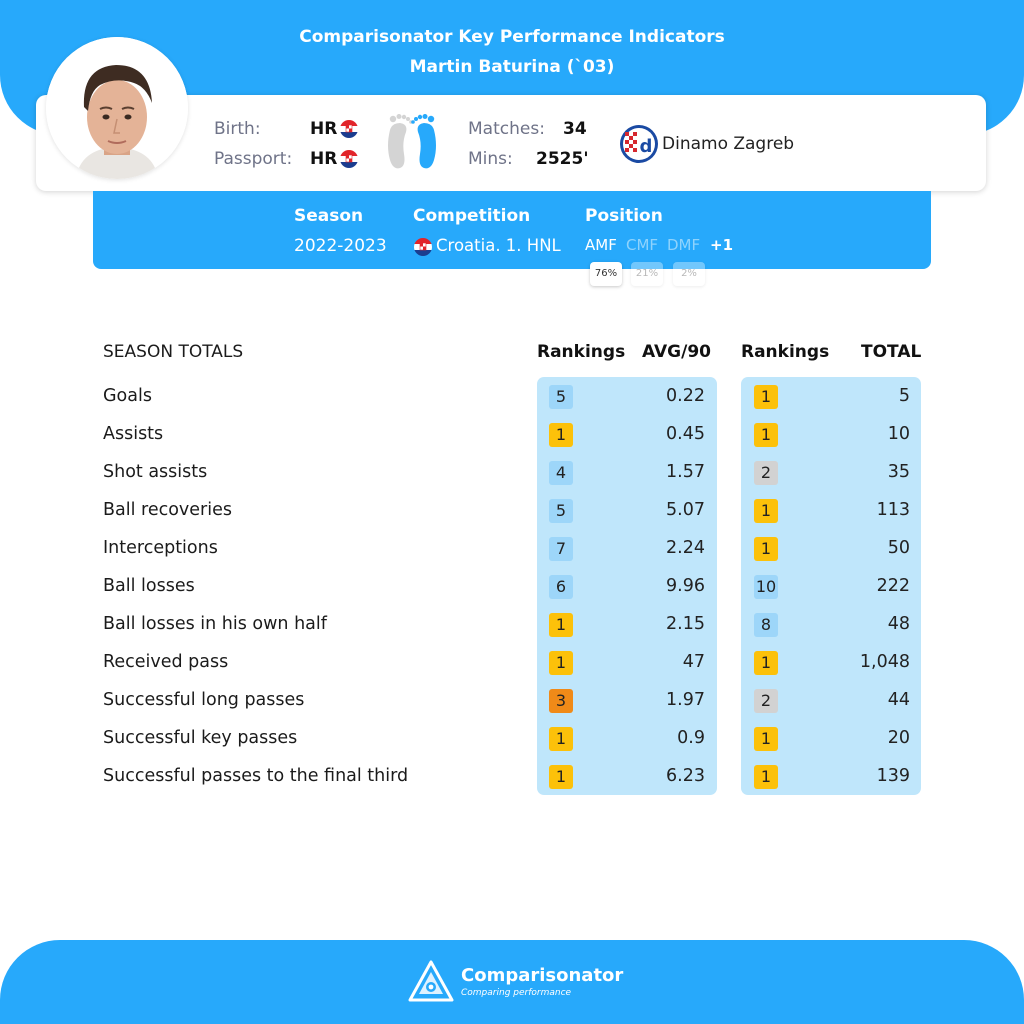  I want to click on rank-badge-avg: 6, so click(561, 587).